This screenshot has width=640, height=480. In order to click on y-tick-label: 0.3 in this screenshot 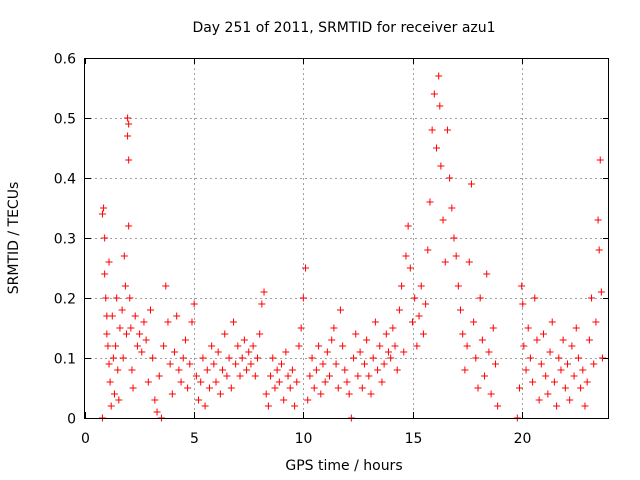, I will do `click(65, 240)`.